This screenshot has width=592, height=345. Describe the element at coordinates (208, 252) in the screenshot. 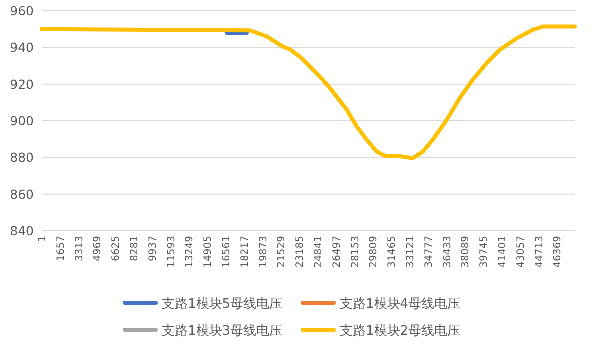

I see `x-tick-label: 14905` at that location.